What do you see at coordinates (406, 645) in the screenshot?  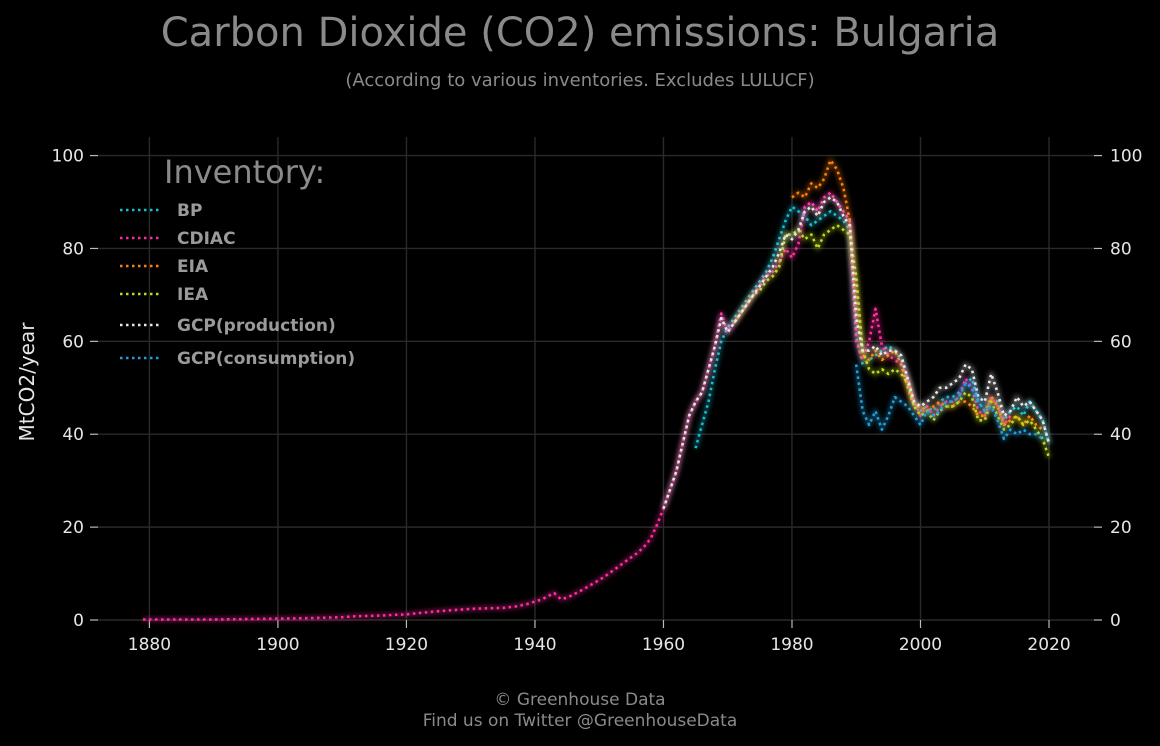 I see `x-tick-label: 1920` at bounding box center [406, 645].